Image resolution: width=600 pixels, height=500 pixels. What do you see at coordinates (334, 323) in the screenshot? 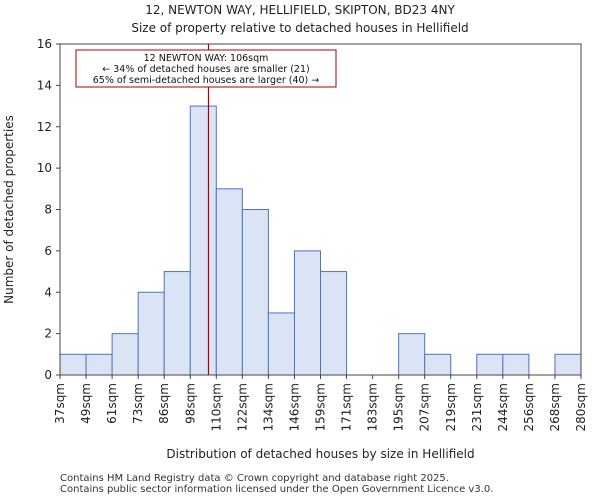
I see `bar-159sqm` at bounding box center [334, 323].